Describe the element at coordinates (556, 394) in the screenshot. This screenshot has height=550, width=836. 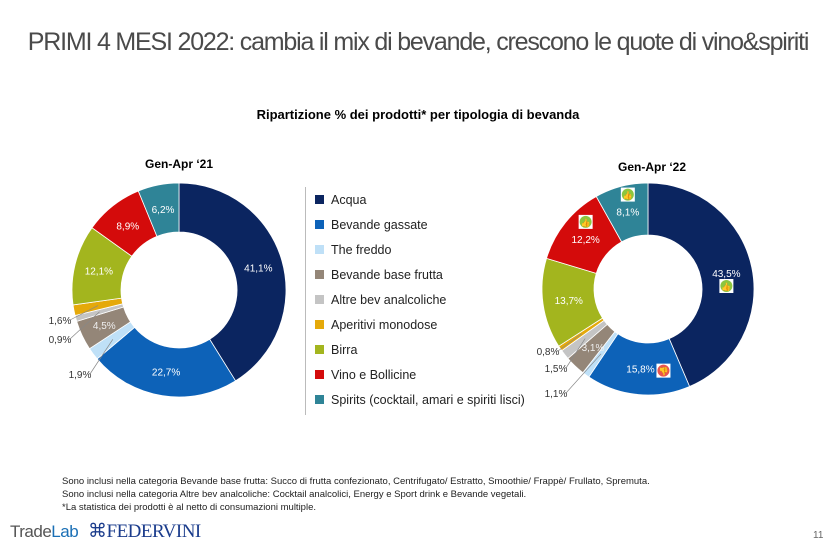
I see `data-label: 1,1%` at that location.